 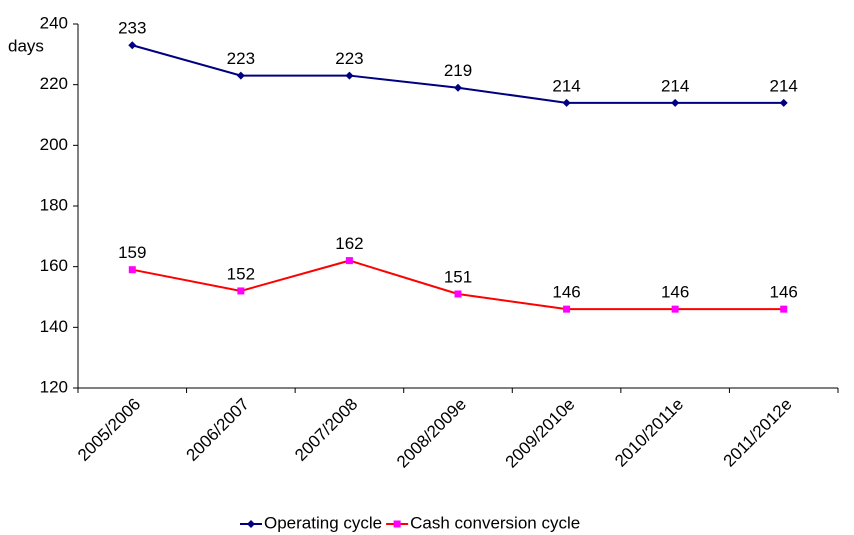 What do you see at coordinates (54, 326) in the screenshot?
I see `y-tick-label: 140` at bounding box center [54, 326].